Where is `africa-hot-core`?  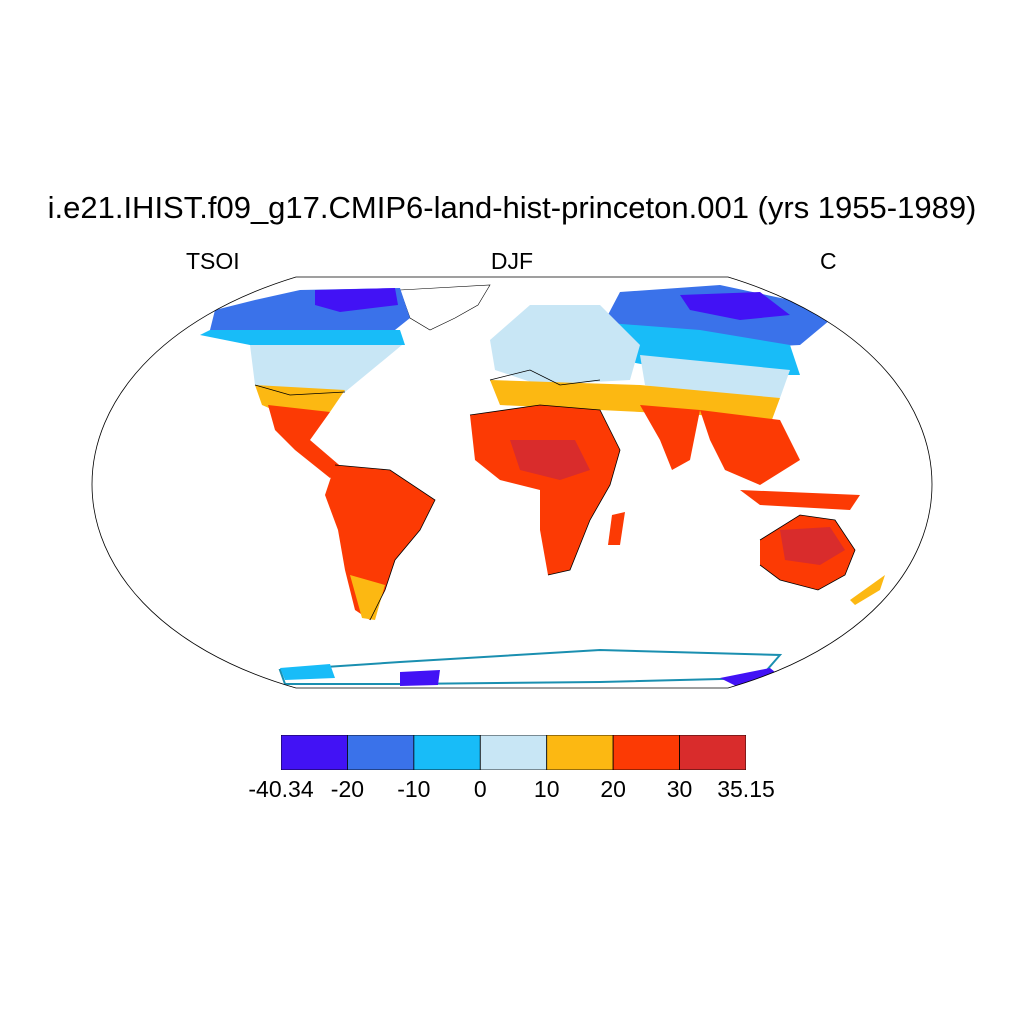
africa-hot-core is located at coordinates (550, 460).